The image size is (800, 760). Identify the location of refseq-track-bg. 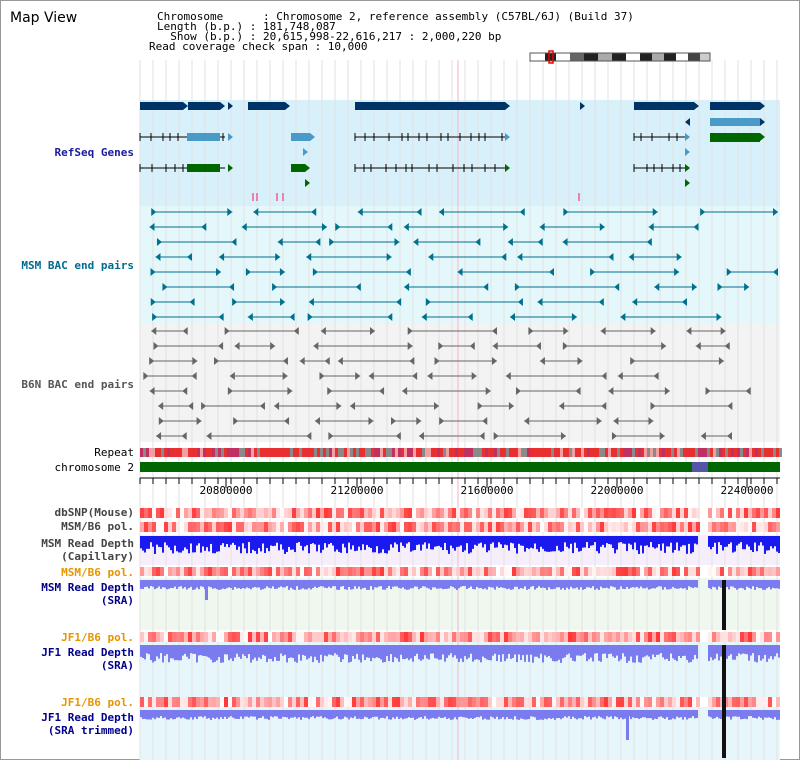
(460, 153).